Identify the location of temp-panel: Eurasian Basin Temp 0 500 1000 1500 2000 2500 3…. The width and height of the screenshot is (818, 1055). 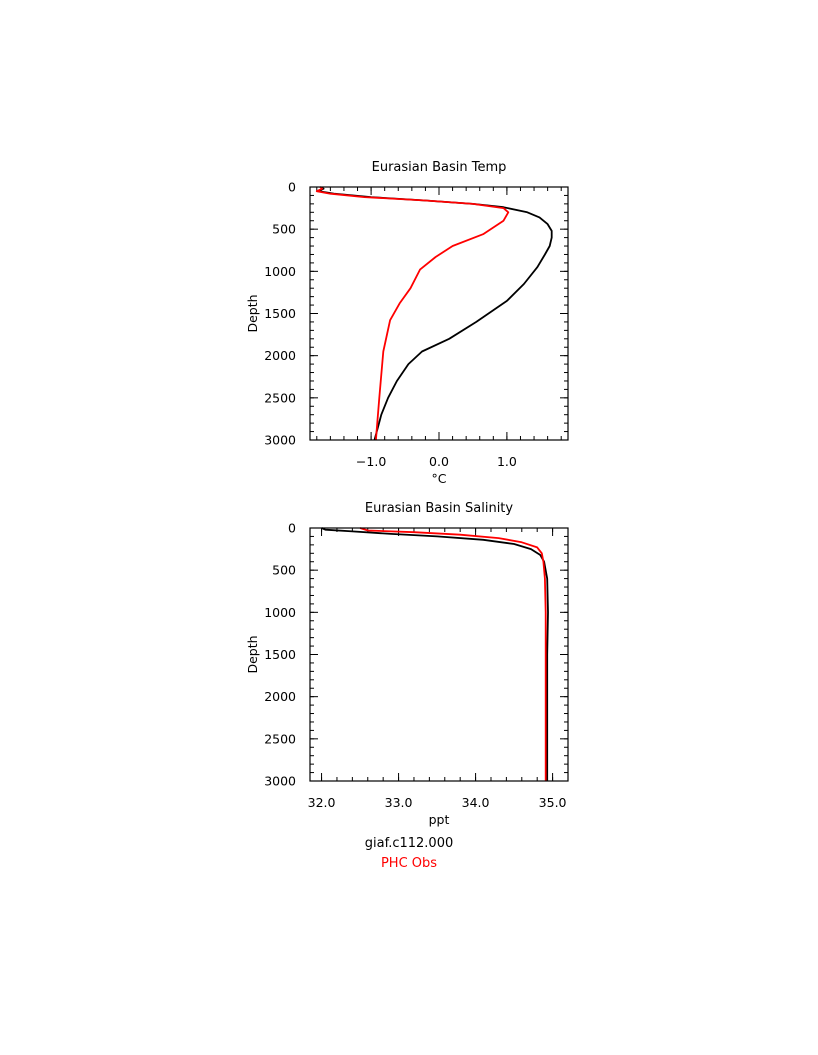
(407, 323).